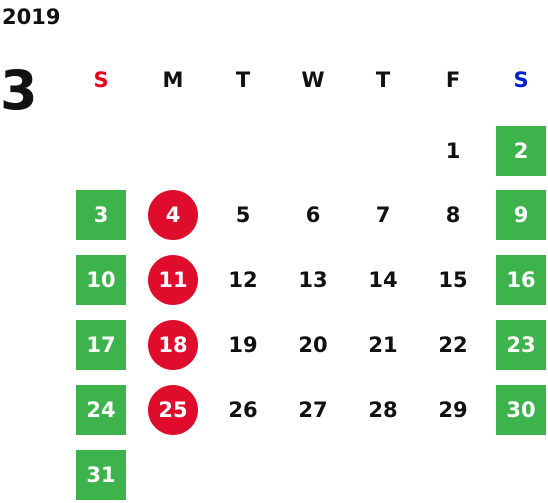 This screenshot has height=503, width=548. Describe the element at coordinates (173, 410) in the screenshot. I see `day-25: 25` at that location.